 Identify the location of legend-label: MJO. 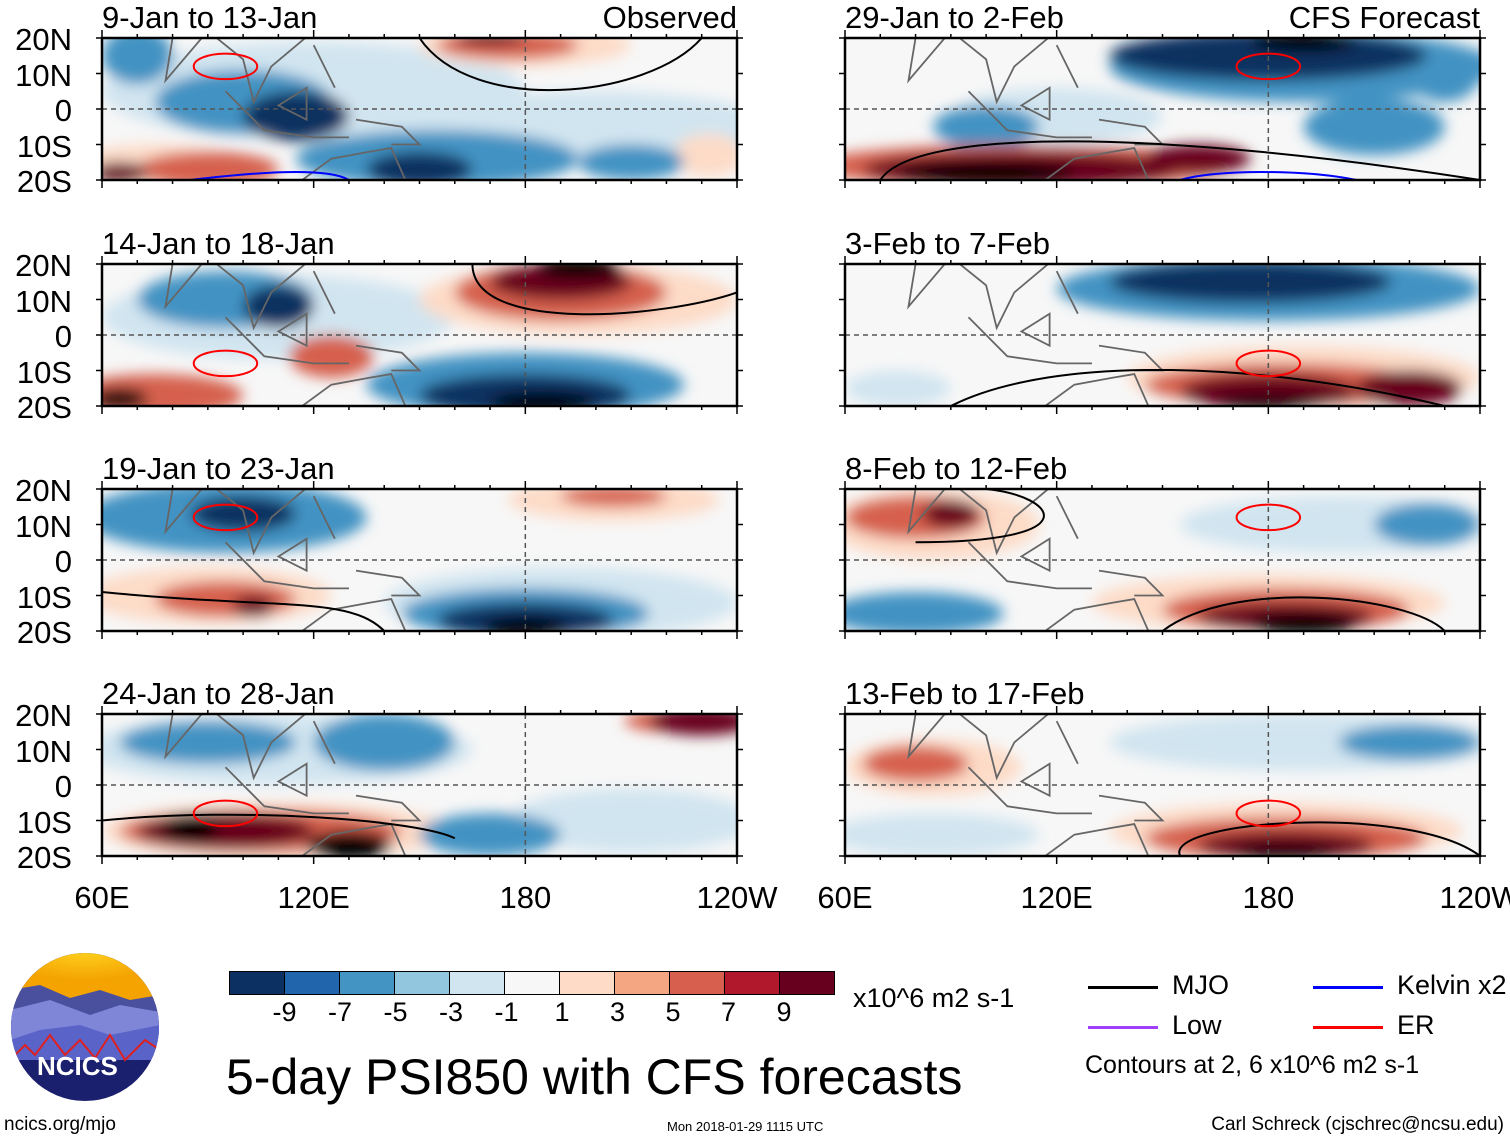
(1200, 985).